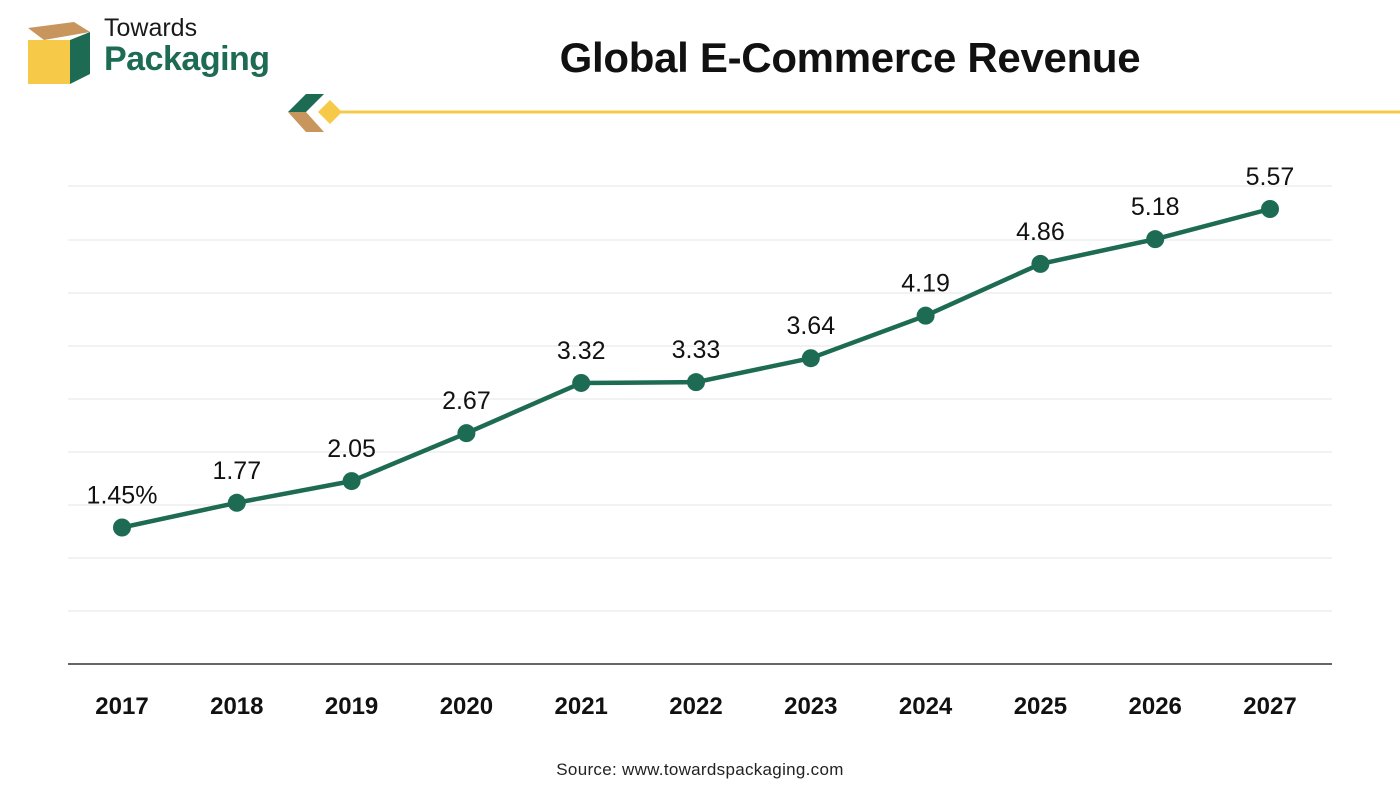 This screenshot has height=802, width=1400. What do you see at coordinates (121, 706) in the screenshot?
I see `x-tick-2017: 2017` at bounding box center [121, 706].